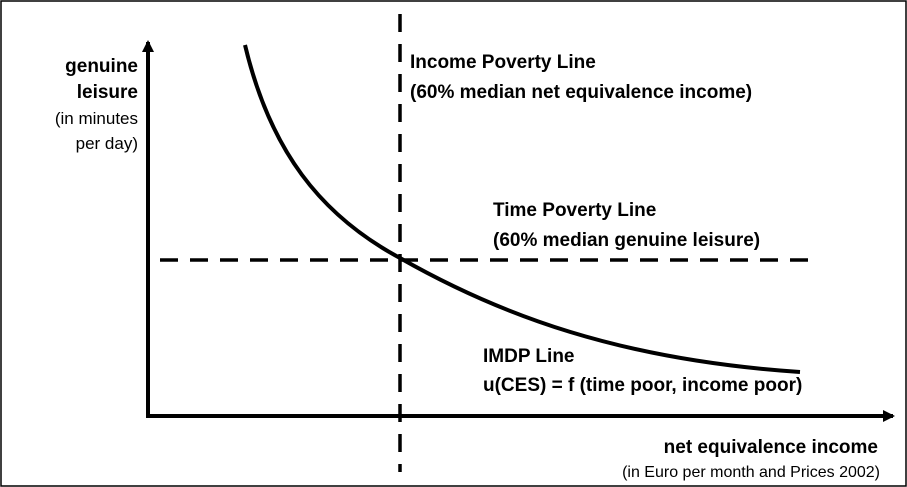 The width and height of the screenshot is (907, 487). What do you see at coordinates (96, 118) in the screenshot?
I see `y-axis-unit: (in minutes` at bounding box center [96, 118].